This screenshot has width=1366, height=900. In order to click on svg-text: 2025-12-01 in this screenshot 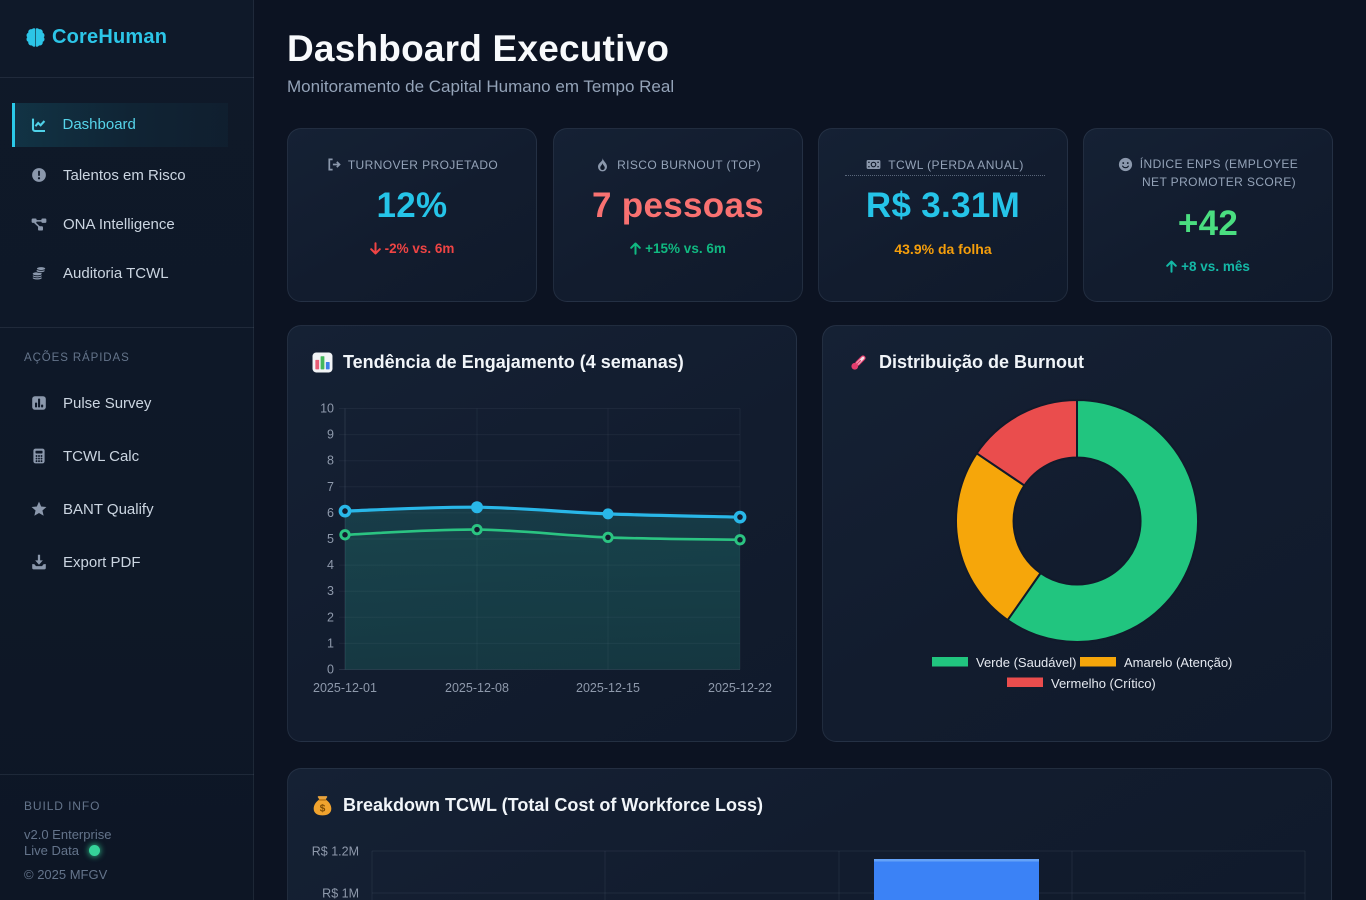, I will do `click(345, 688)`.